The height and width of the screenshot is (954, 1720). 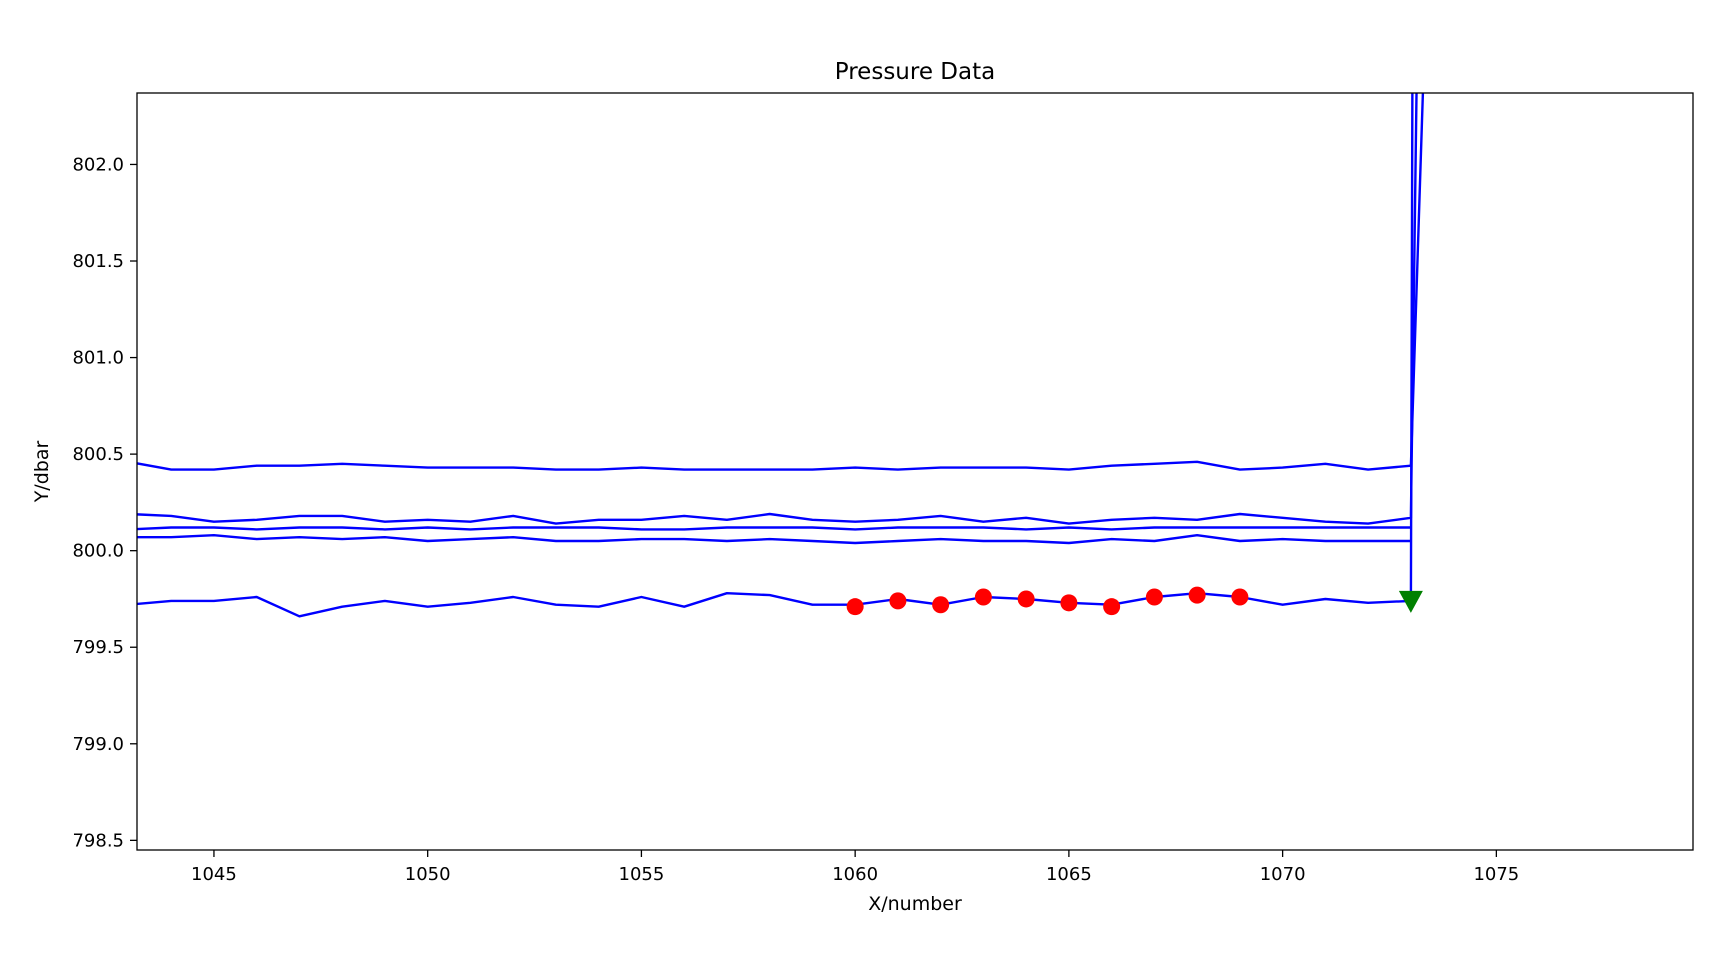 I want to click on x-tick-label: 1045, so click(x=214, y=874).